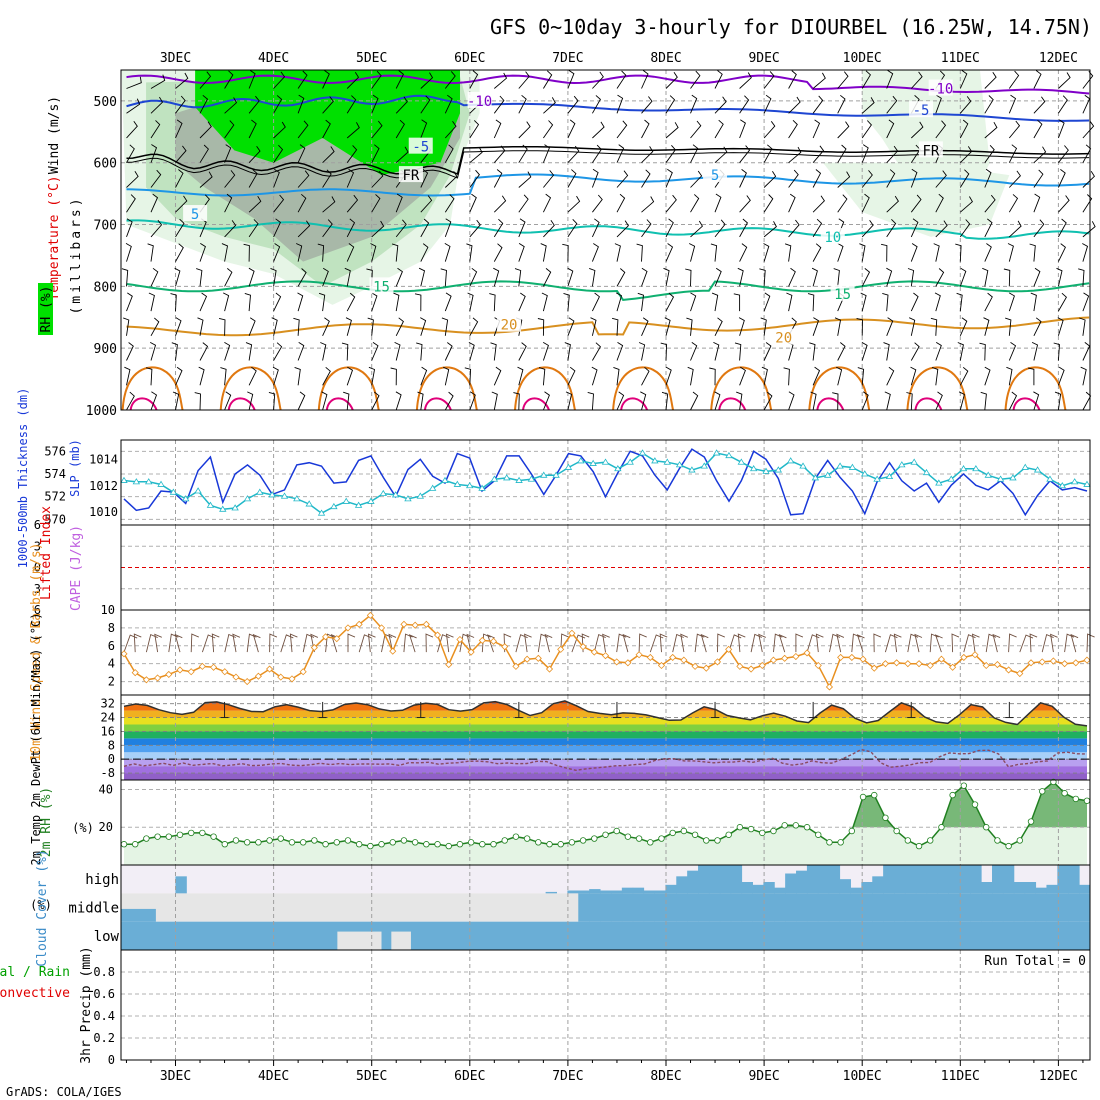 Image resolution: width=1100 pixels, height=1100 pixels. Describe the element at coordinates (108, 731) in the screenshot. I see `temp-tick: 16` at that location.